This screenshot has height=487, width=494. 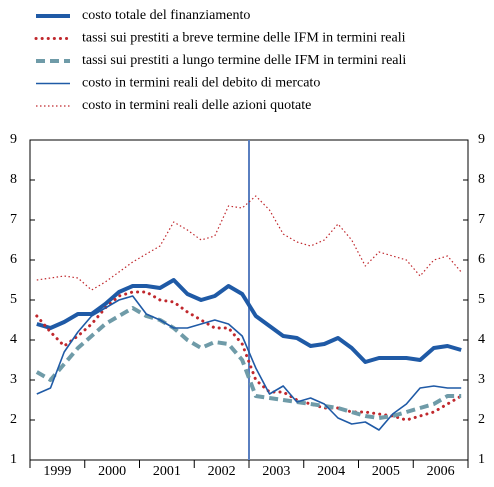 What do you see at coordinates (13, 219) in the screenshot?
I see `y-tick-label: 7` at bounding box center [13, 219].